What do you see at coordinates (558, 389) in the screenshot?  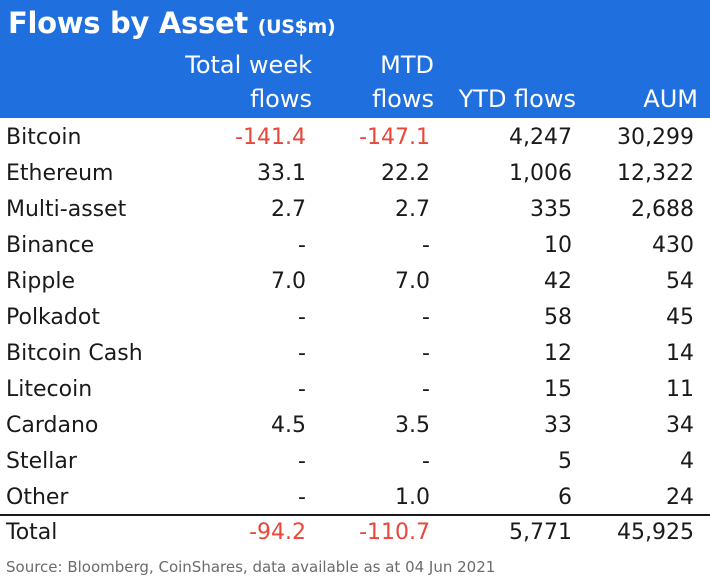 I see `ytd-flow: 15` at bounding box center [558, 389].